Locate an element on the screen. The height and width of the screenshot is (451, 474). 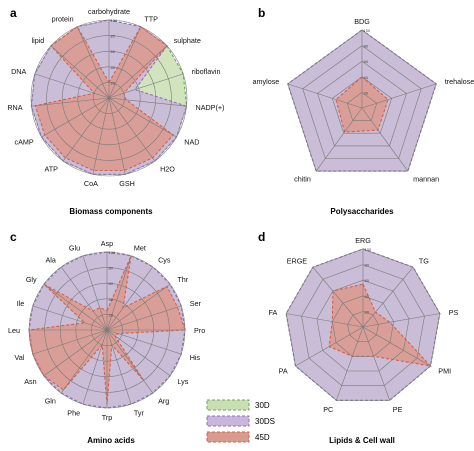
legend-swatch-45d is located at coordinates (228, 437).